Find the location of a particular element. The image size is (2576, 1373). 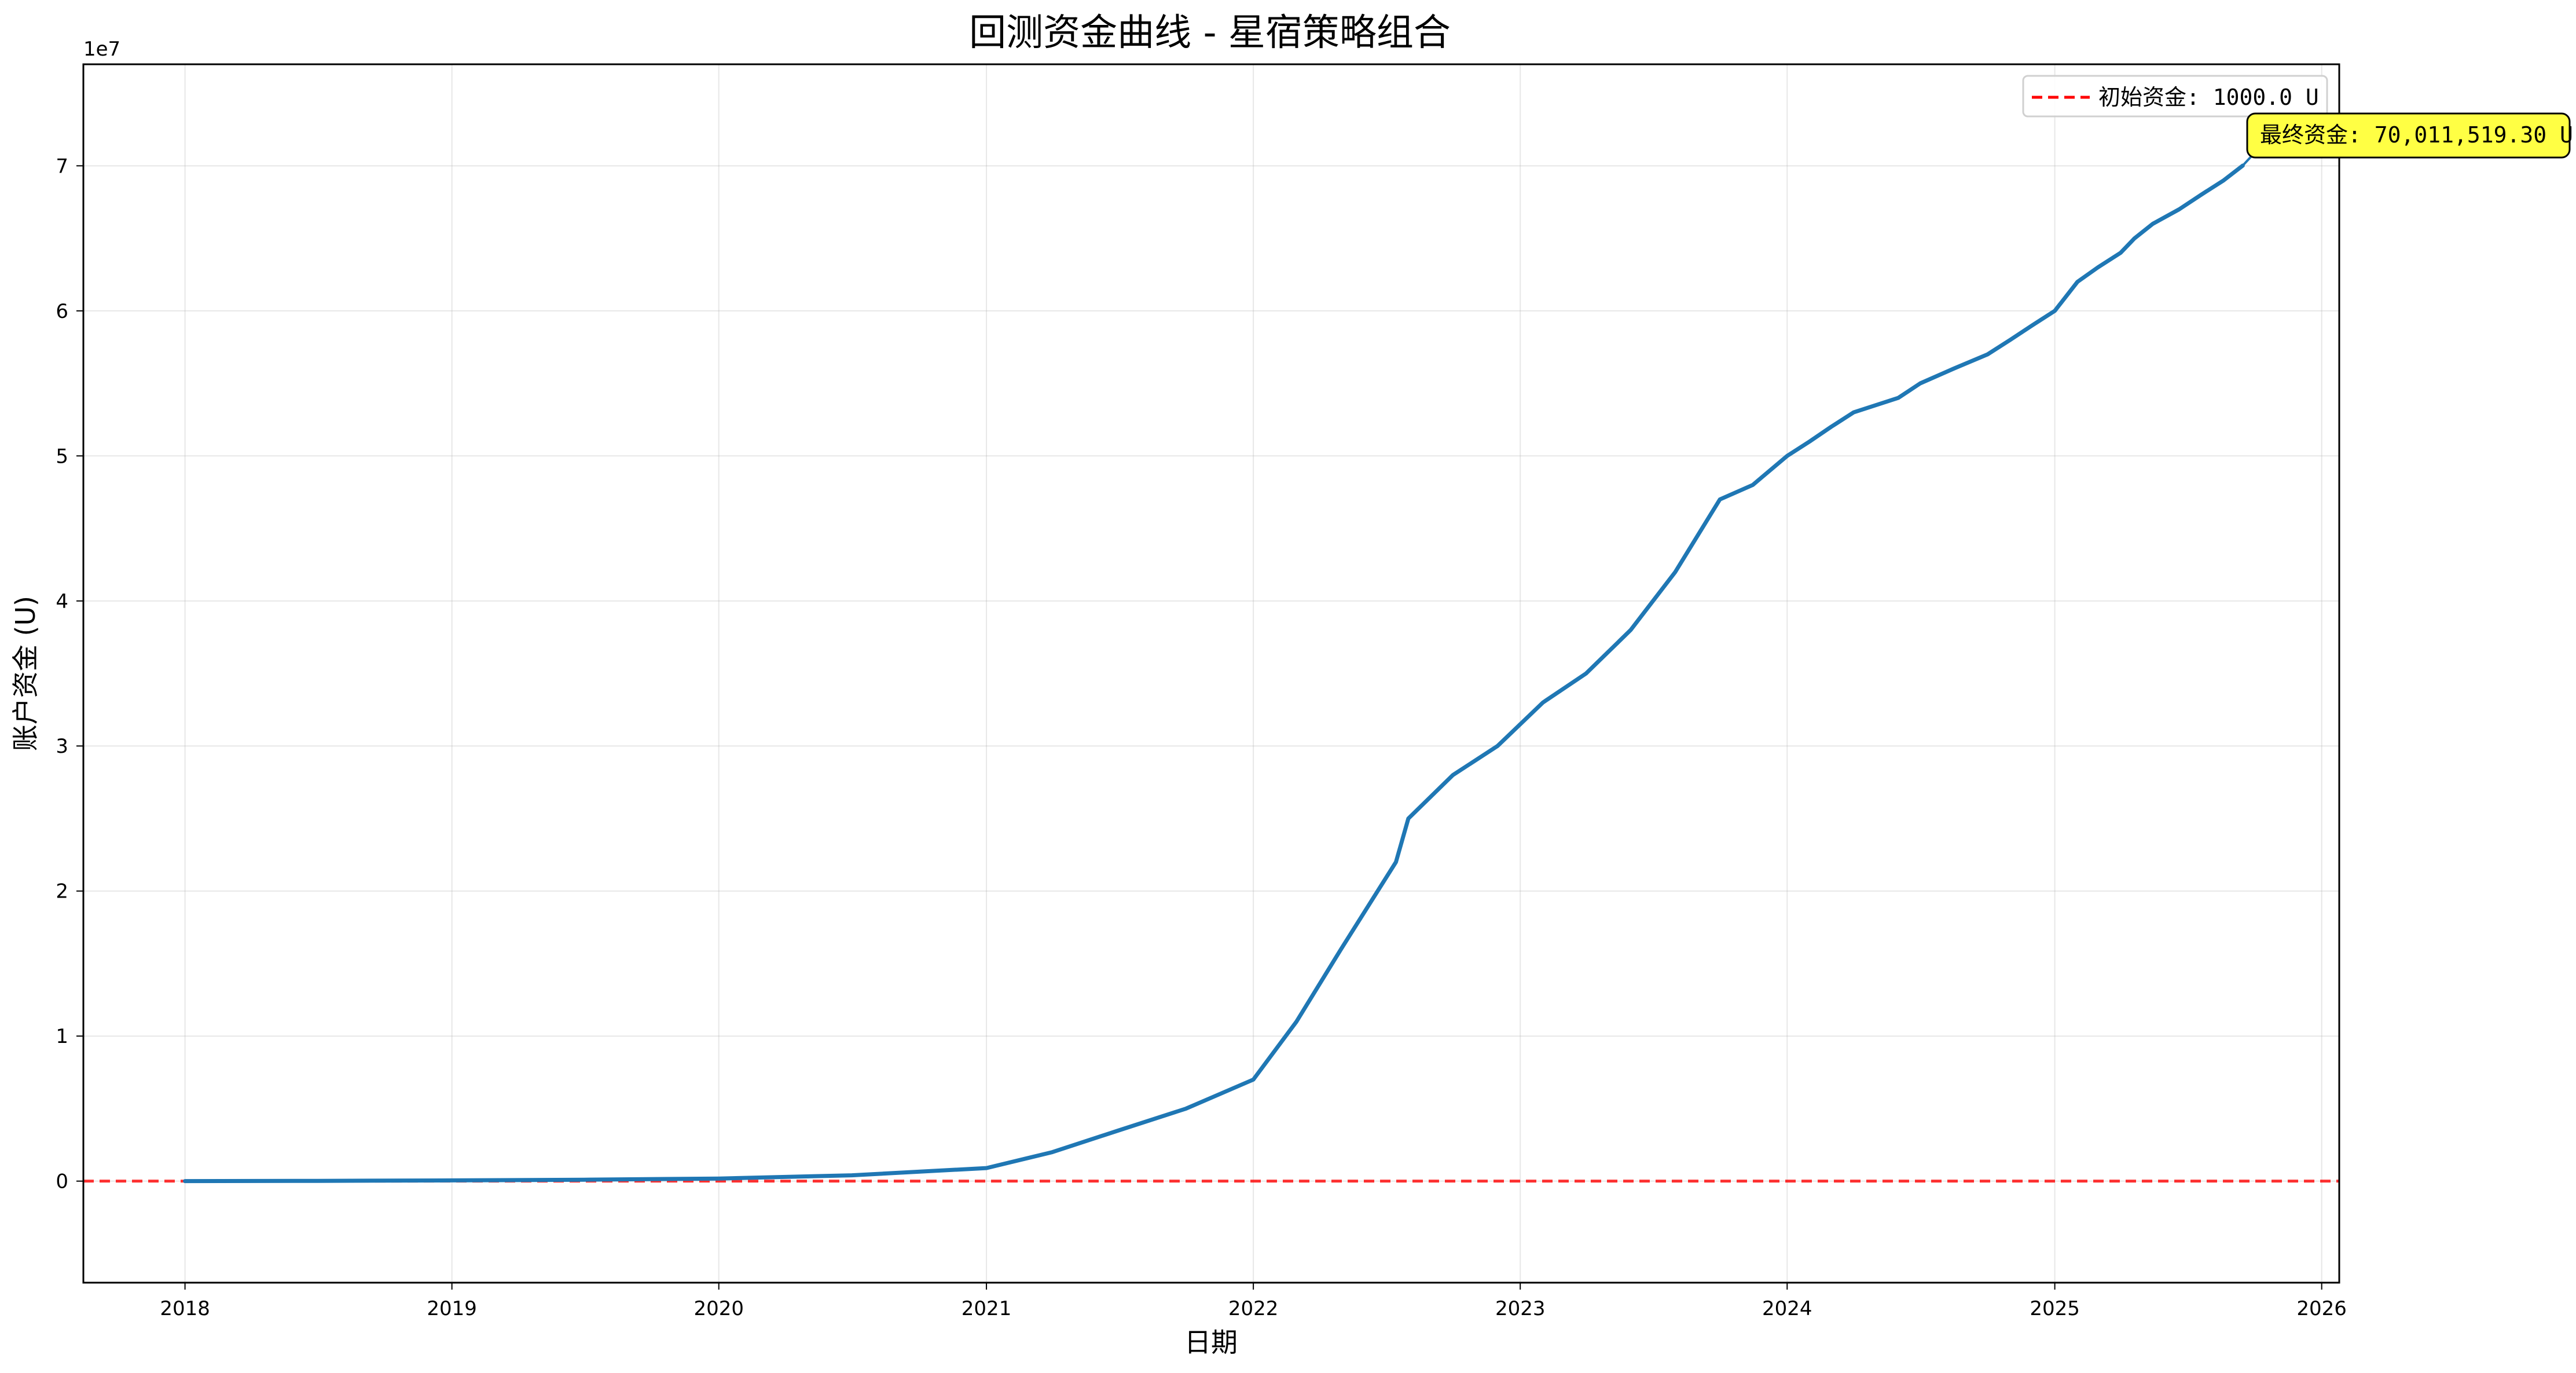

y-tick-label: 5 is located at coordinates (62, 456).